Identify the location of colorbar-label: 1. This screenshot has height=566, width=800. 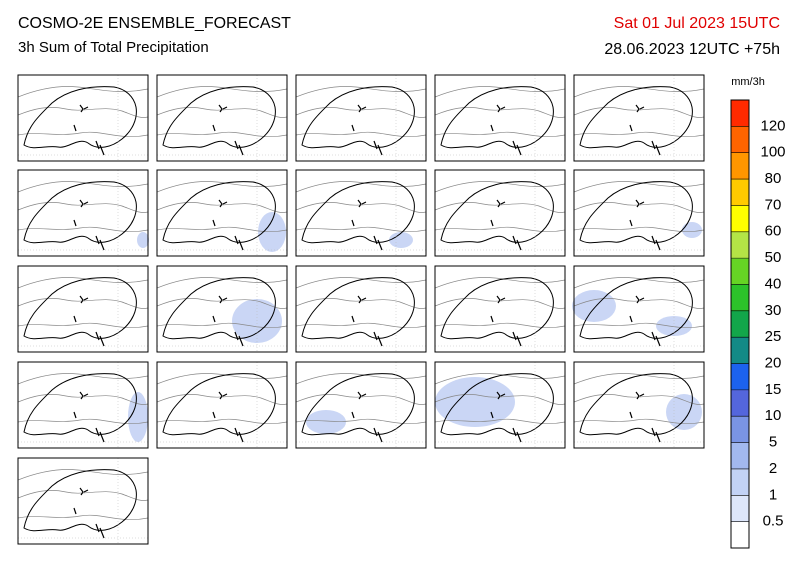
(773, 494).